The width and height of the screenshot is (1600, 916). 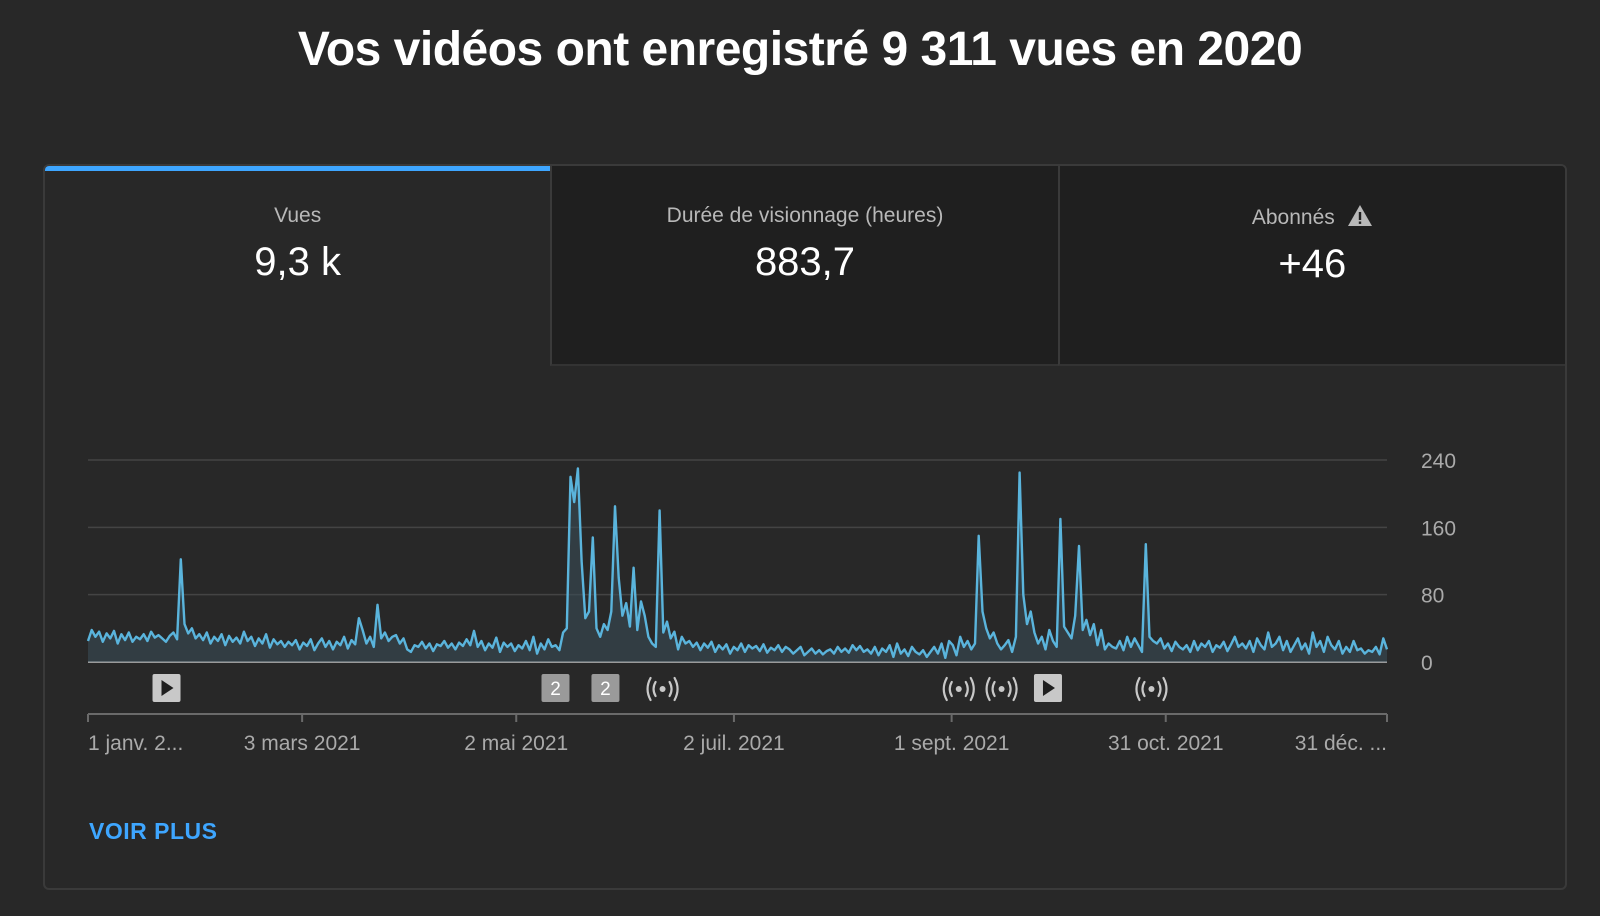 What do you see at coordinates (1438, 461) in the screenshot?
I see `y-tick-label: 240` at bounding box center [1438, 461].